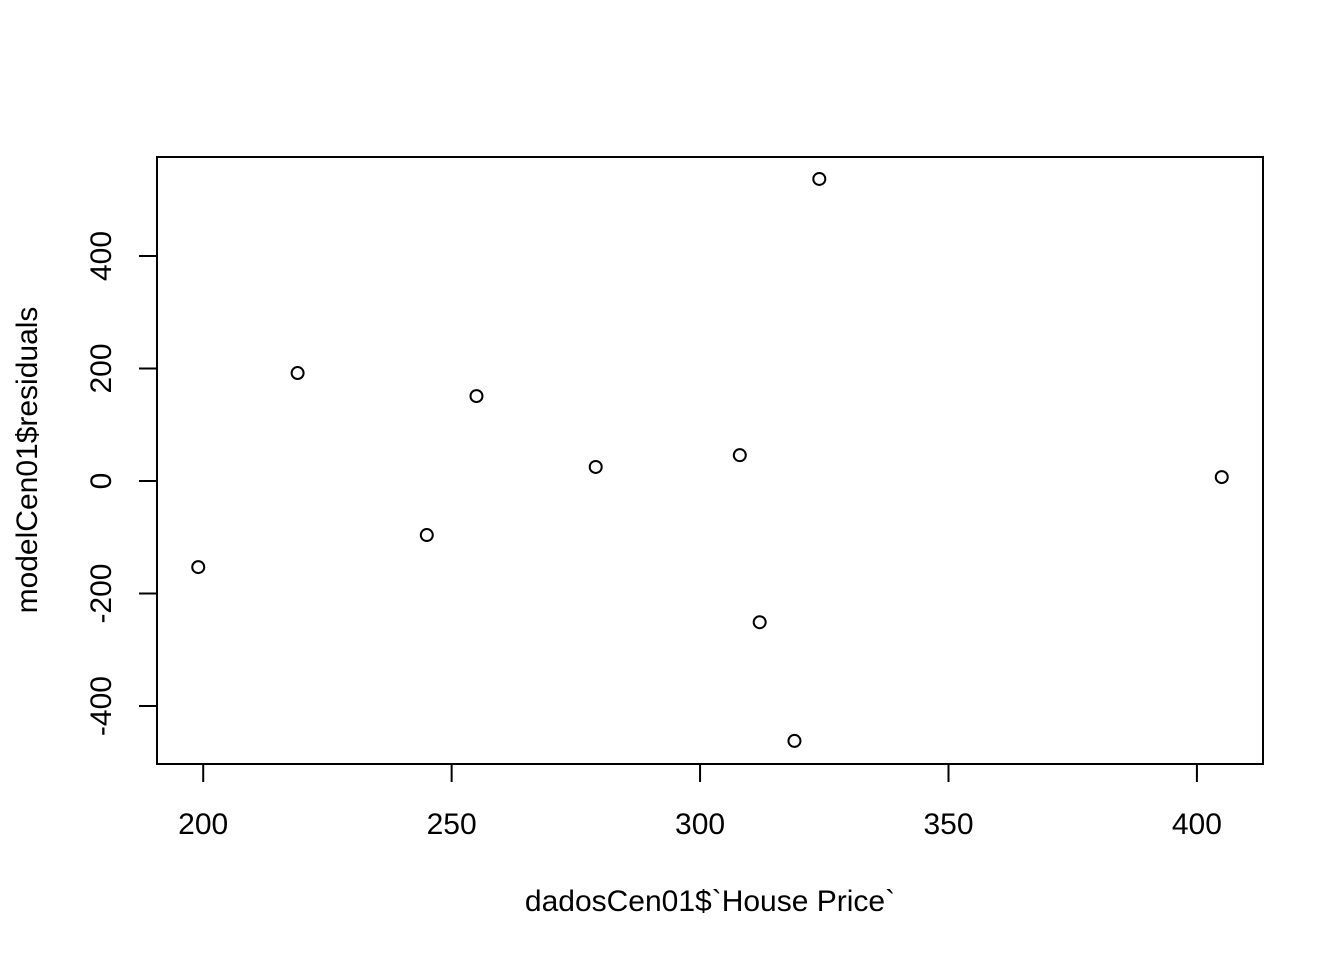  Describe the element at coordinates (700, 824) in the screenshot. I see `x-tick-label: 300` at that location.